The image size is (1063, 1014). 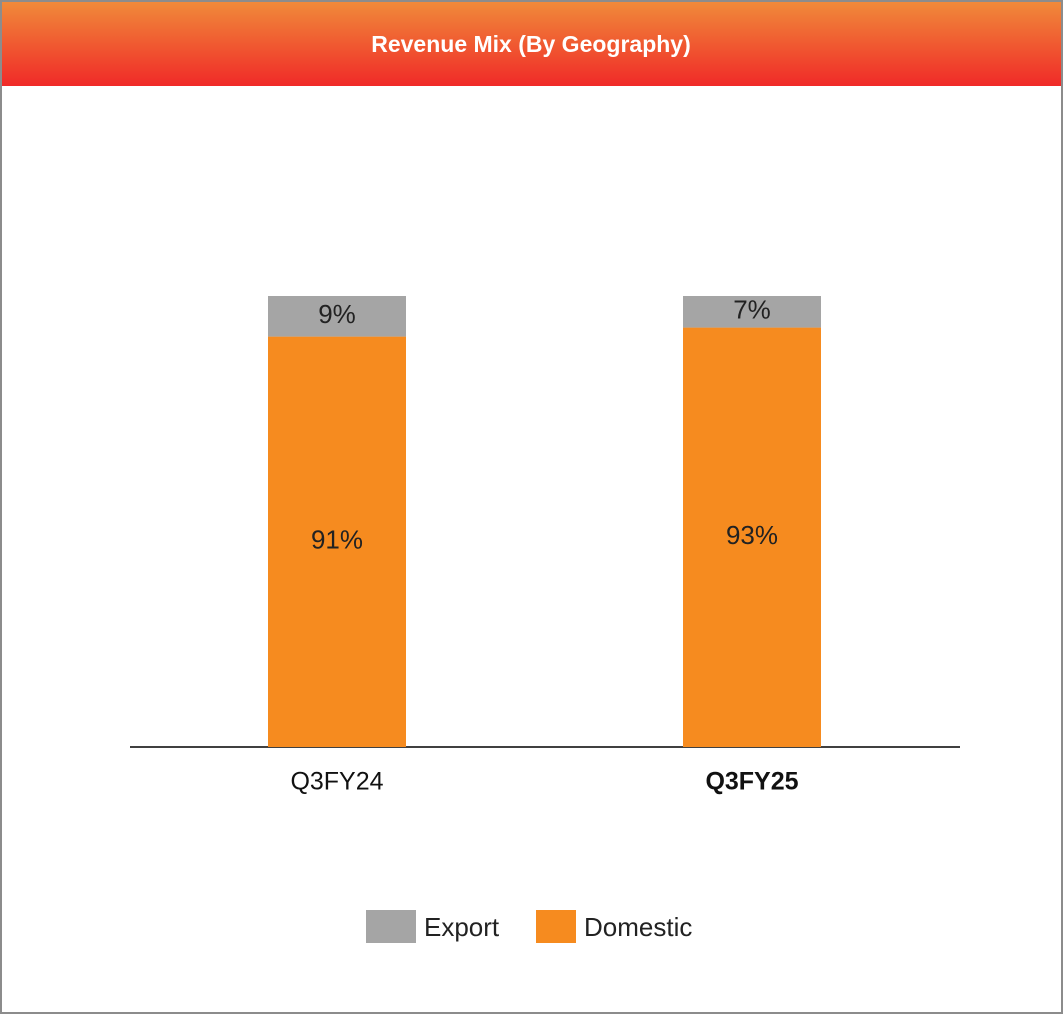 I want to click on data-label: 91%, so click(x=337, y=540).